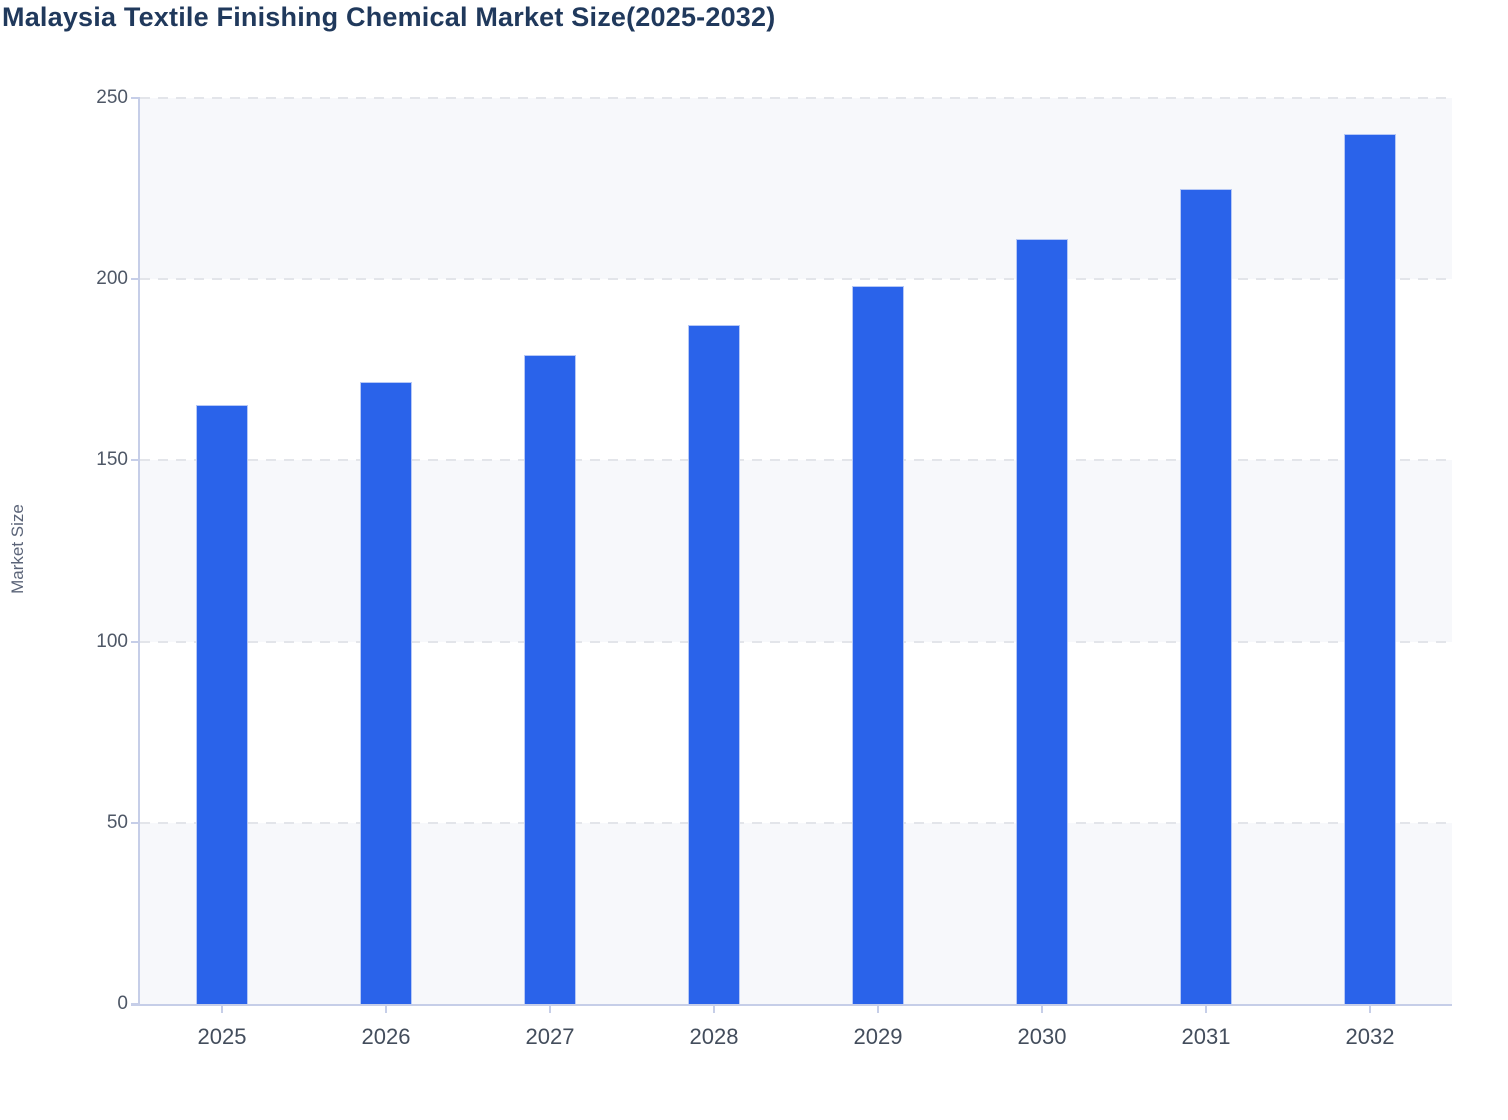 Image resolution: width=1508 pixels, height=1120 pixels. I want to click on x-tick-label: 2025, so click(222, 1036).